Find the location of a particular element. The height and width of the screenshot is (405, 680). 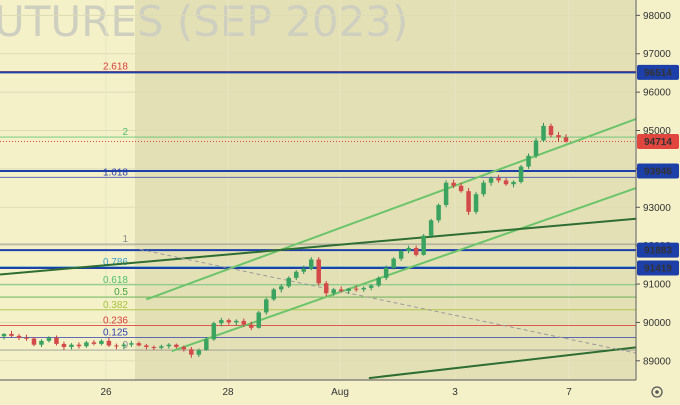

fib-label: 0.618 is located at coordinates (115, 280).